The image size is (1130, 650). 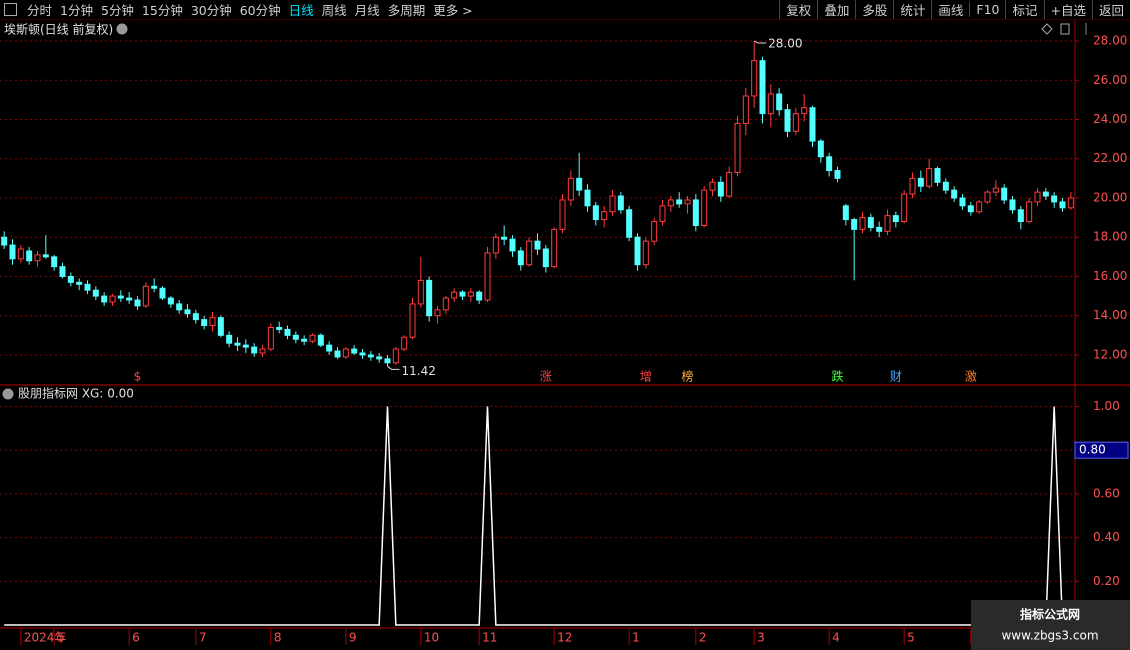 What do you see at coordinates (1110, 80) in the screenshot?
I see `y-tick-label: 26.00` at bounding box center [1110, 80].